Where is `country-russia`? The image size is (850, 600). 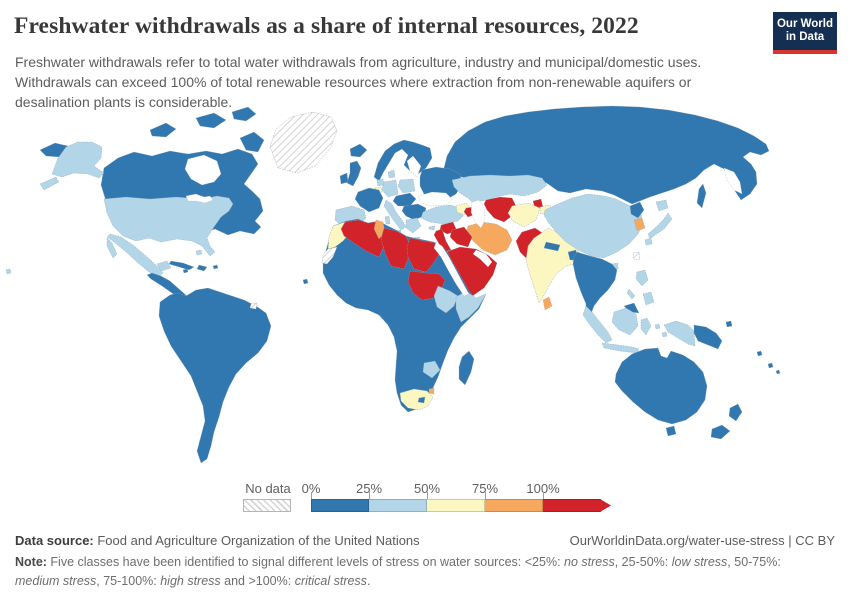
country-russia is located at coordinates (606, 155).